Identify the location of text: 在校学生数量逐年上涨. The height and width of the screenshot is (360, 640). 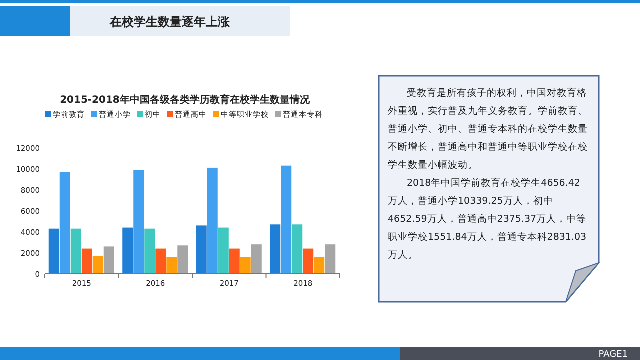
(170, 22).